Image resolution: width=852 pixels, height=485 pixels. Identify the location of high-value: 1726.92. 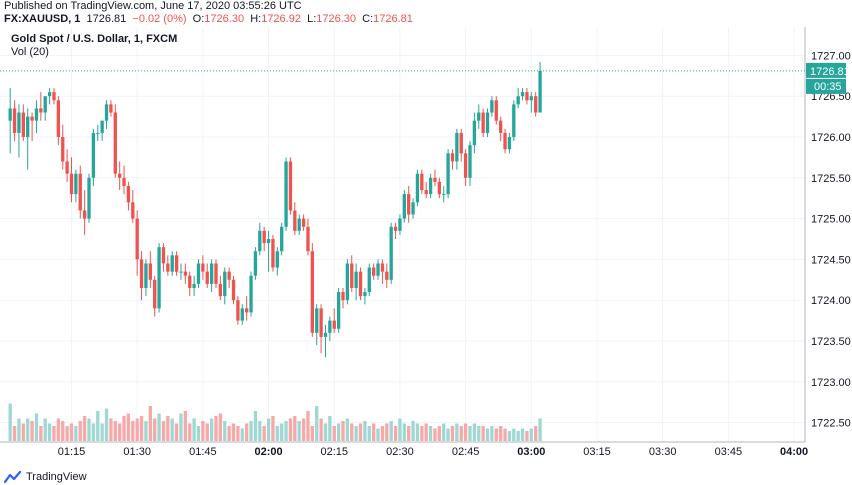
(281, 19).